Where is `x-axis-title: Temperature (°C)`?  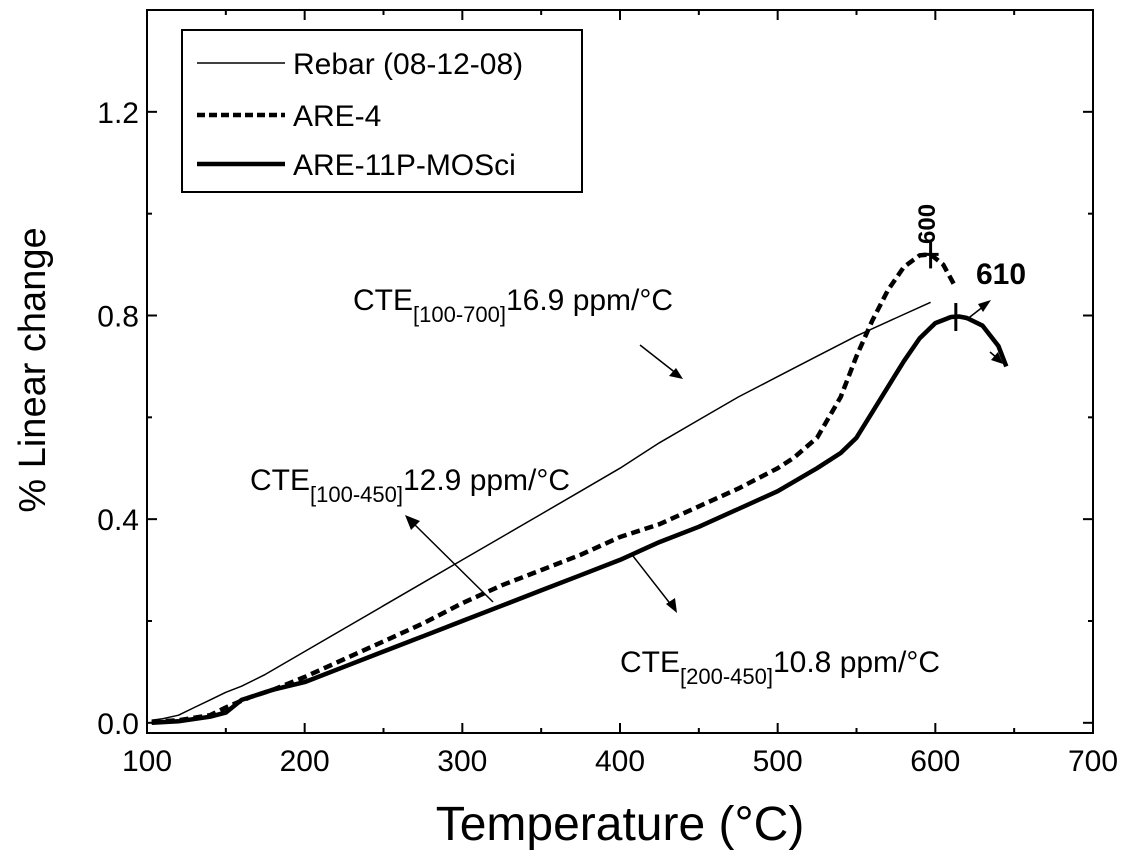 x-axis-title: Temperature (°C) is located at coordinates (620, 824).